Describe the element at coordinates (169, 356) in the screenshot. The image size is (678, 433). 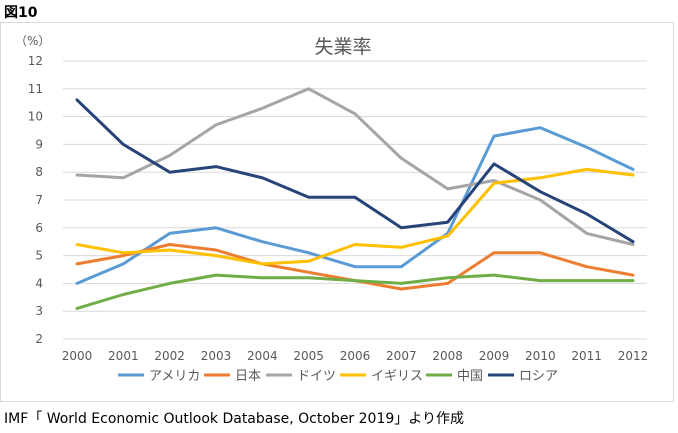
I see `x-tick-label: 2002` at that location.